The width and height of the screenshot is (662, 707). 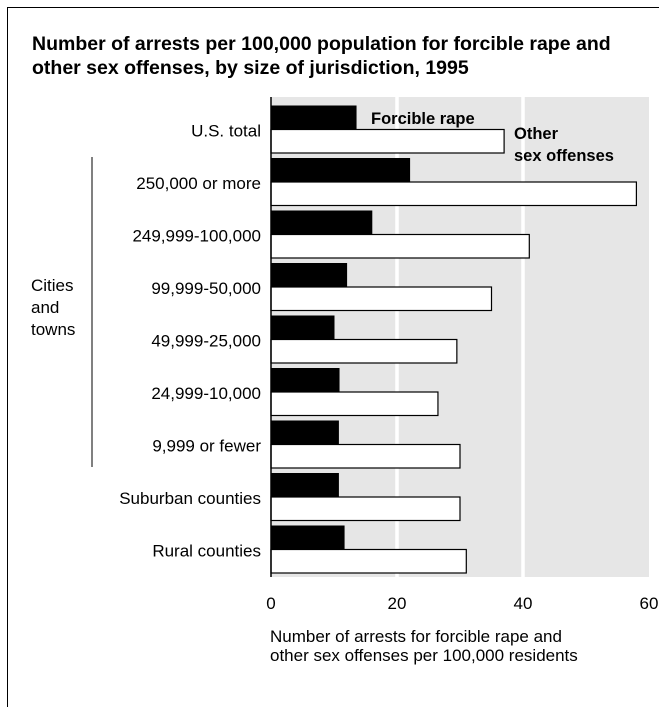 I want to click on category-label: 24,999-10,000, so click(x=206, y=393).